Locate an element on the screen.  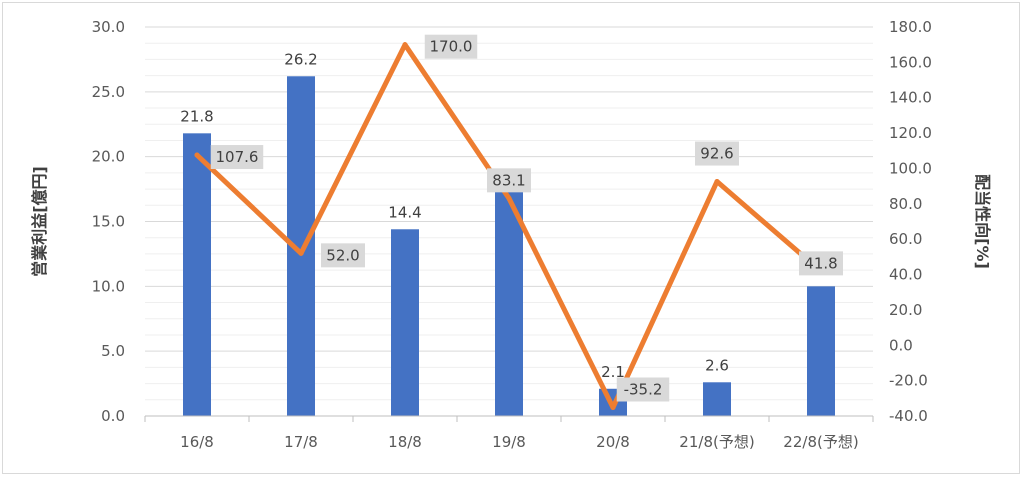
x-tick-label: 22/8(予想) is located at coordinates (820, 442).